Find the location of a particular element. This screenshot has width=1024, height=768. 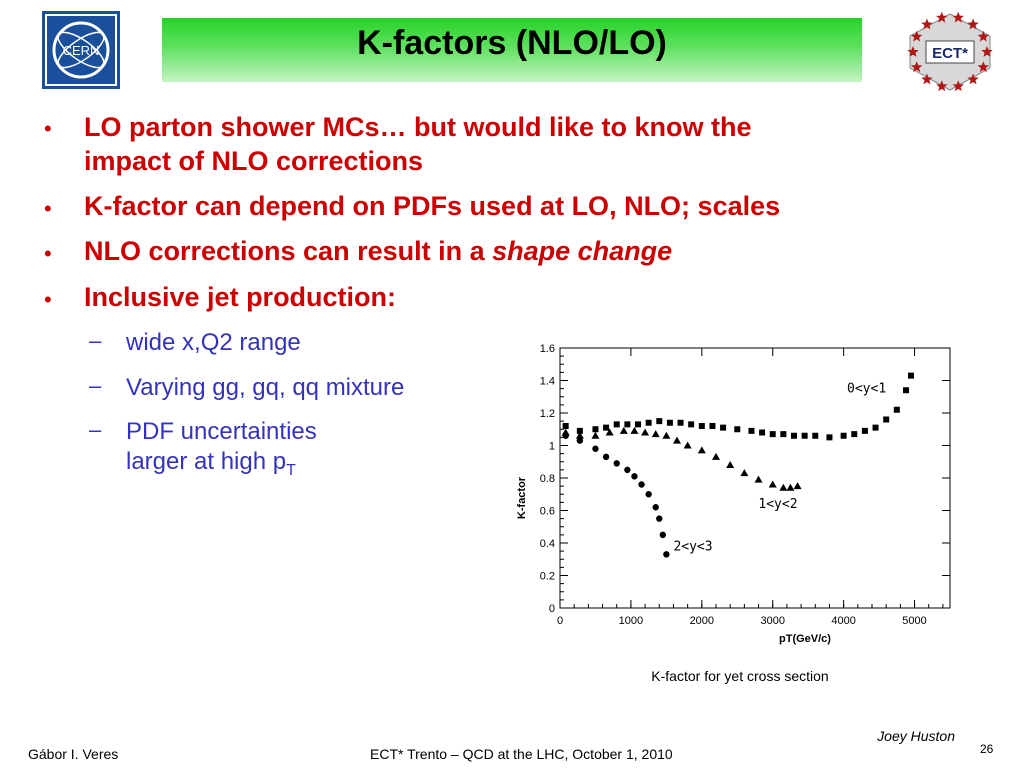

series-annotation: 2<y<3 is located at coordinates (692, 546).